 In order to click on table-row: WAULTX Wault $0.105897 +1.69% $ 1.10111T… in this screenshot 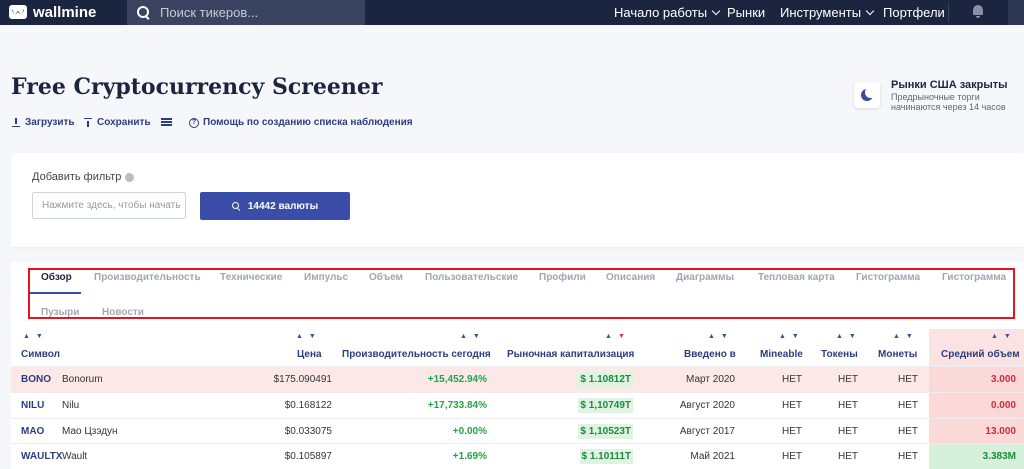, I will do `click(517, 456)`.